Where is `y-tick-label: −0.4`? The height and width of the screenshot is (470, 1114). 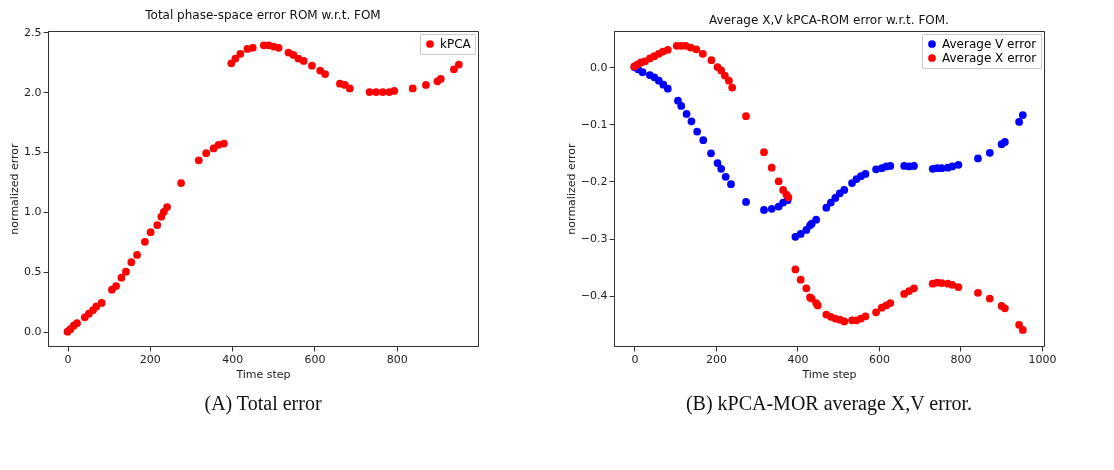
y-tick-label: −0.4 is located at coordinates (594, 296).